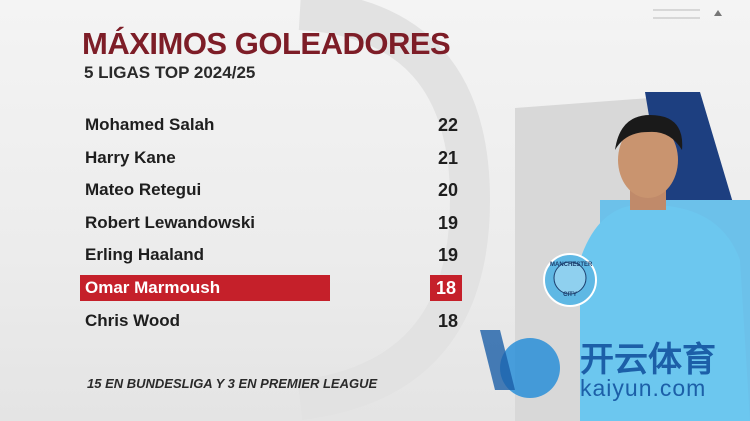  I want to click on scorer-row: Chris Wood 18, so click(271, 321).